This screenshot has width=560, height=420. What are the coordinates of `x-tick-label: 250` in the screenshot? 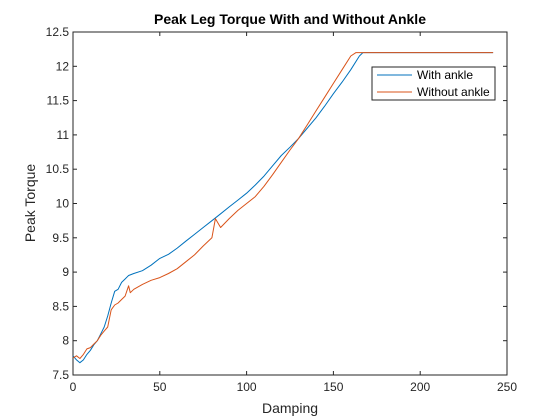 It's located at (507, 387).